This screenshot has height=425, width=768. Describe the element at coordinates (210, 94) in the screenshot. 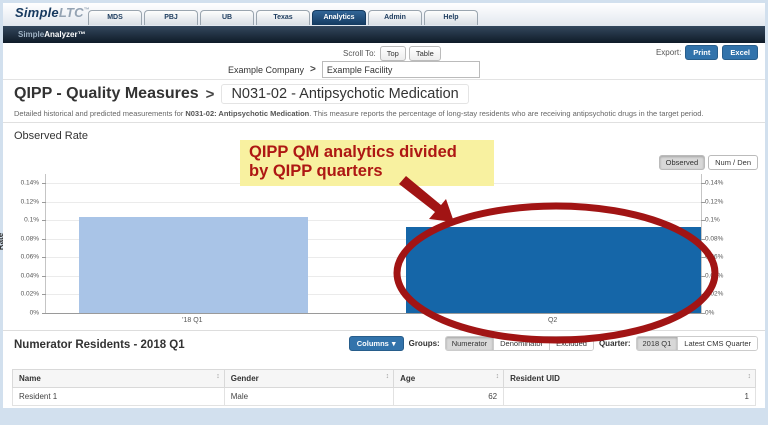

I see `title-chevron-icon: >` at that location.